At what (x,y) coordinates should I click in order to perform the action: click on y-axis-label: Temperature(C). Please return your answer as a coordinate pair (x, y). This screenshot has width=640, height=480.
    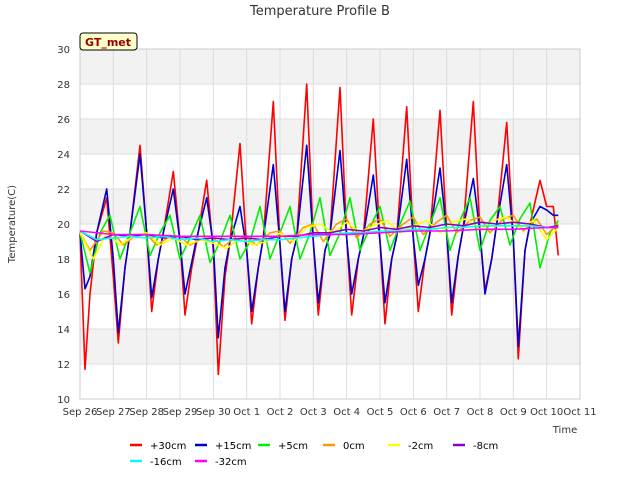
    Looking at the image, I should click on (12, 224).